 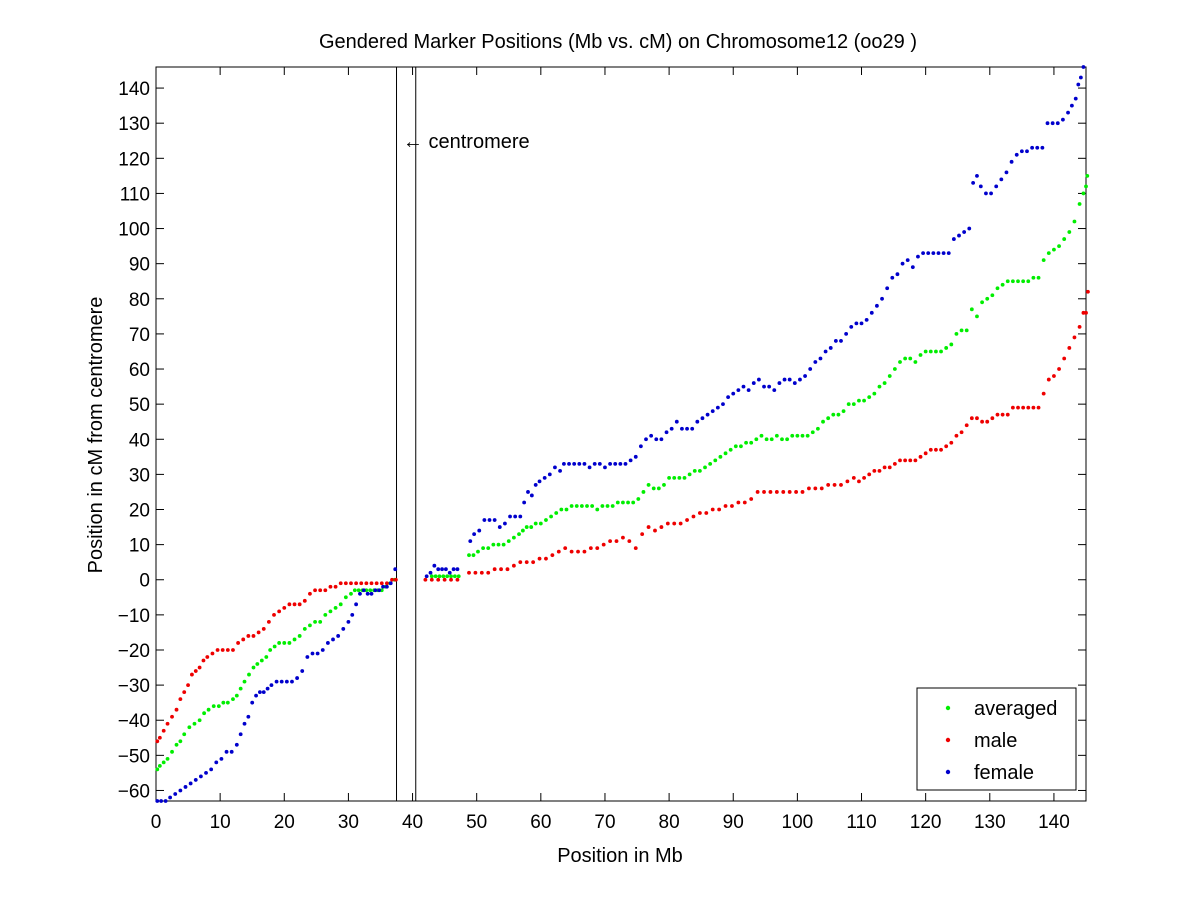 I want to click on x-tick-label: 80, so click(x=669, y=822).